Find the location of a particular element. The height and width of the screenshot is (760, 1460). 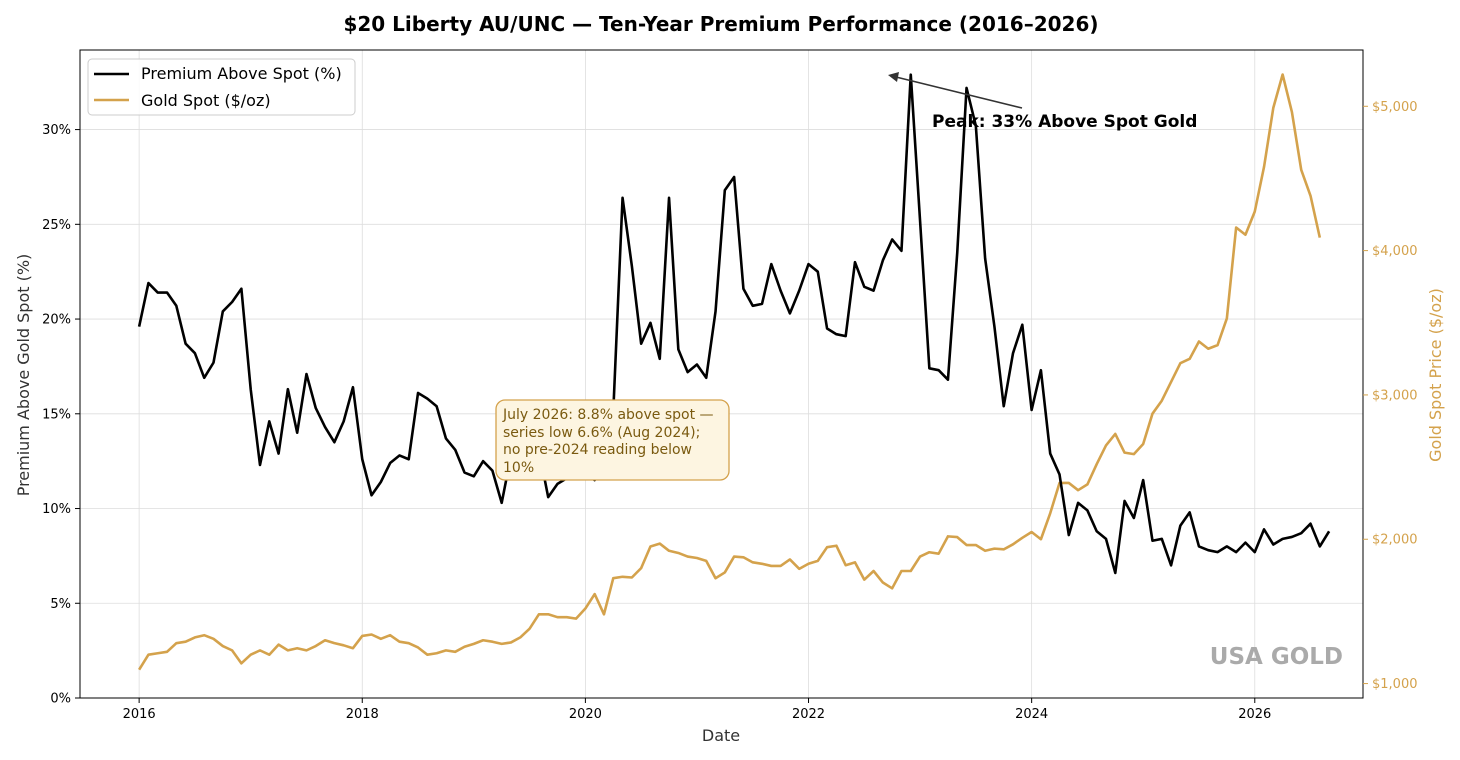

y-axis-left: 0% 5% 10% 15% 20% 25% 30% is located at coordinates (61, 415).